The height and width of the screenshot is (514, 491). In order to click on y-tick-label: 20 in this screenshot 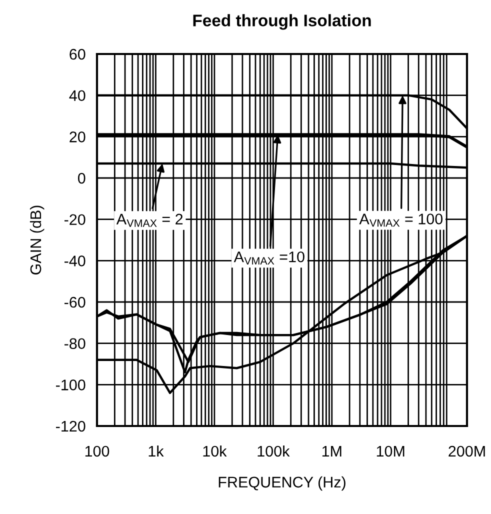, I will do `click(78, 137)`.